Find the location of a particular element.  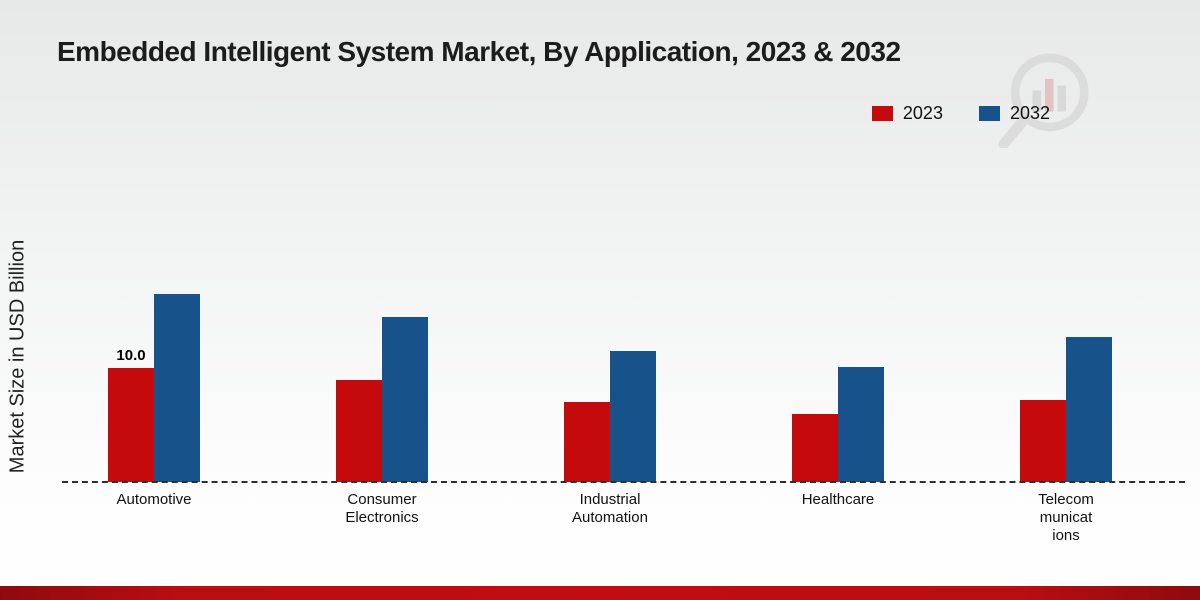

legend-label-2032: 2032 is located at coordinates (1029, 113).